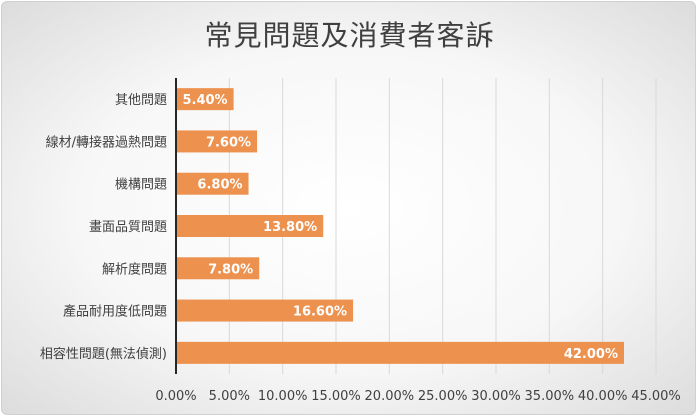  Describe the element at coordinates (128, 227) in the screenshot. I see `category-label: 畫面品質問題` at that location.